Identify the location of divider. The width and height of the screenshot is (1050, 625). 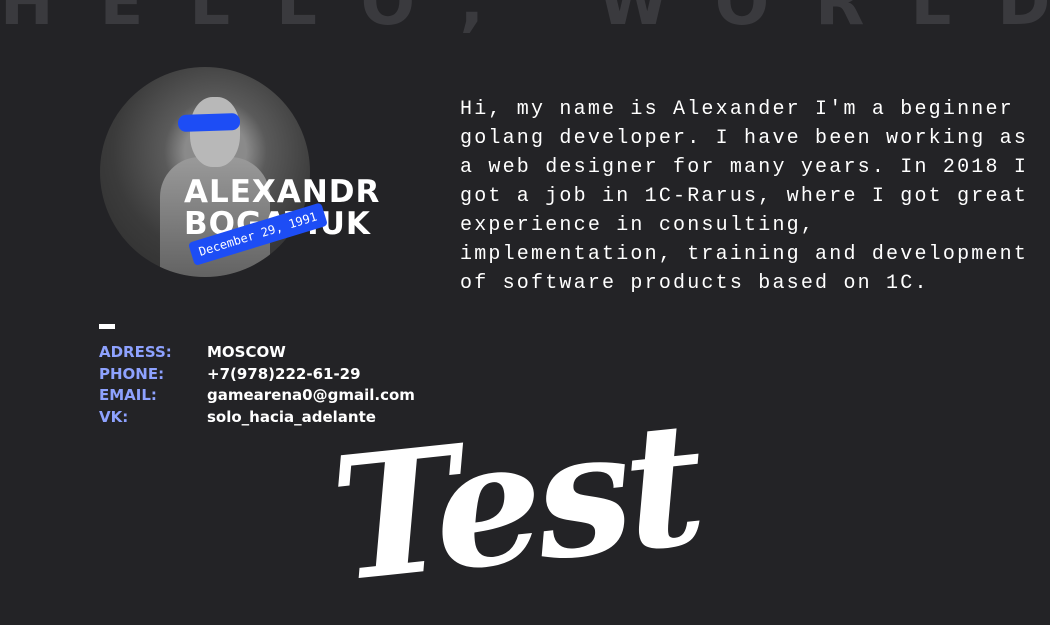
(107, 326).